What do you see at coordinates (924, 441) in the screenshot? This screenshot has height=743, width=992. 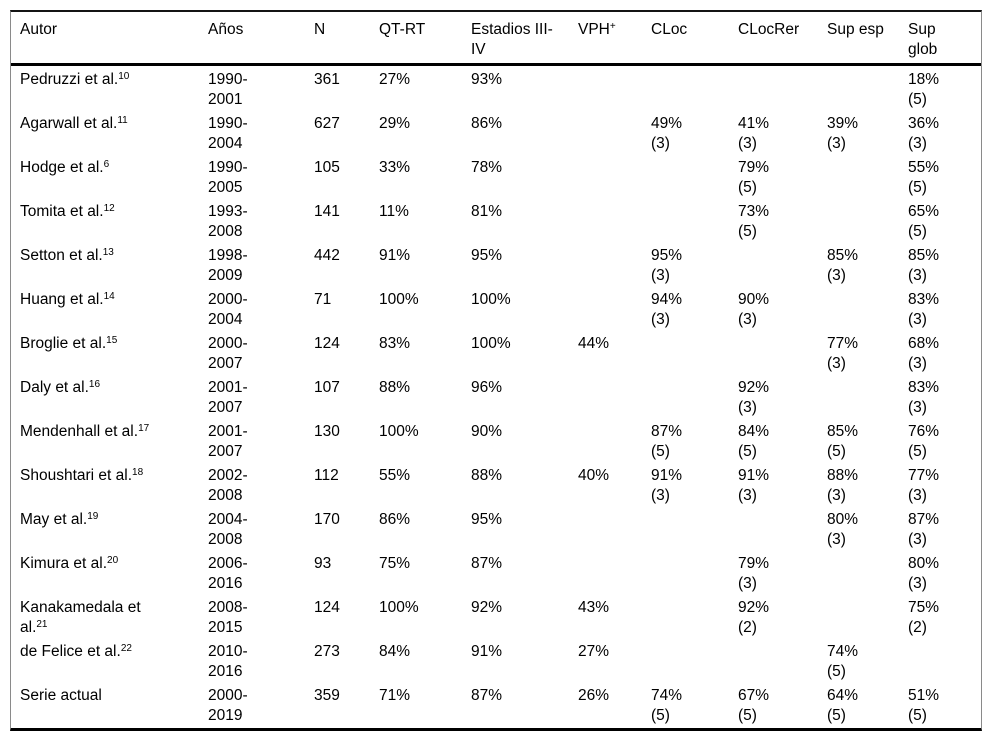 I see `cell-supglob: 76% (5)` at bounding box center [924, 441].